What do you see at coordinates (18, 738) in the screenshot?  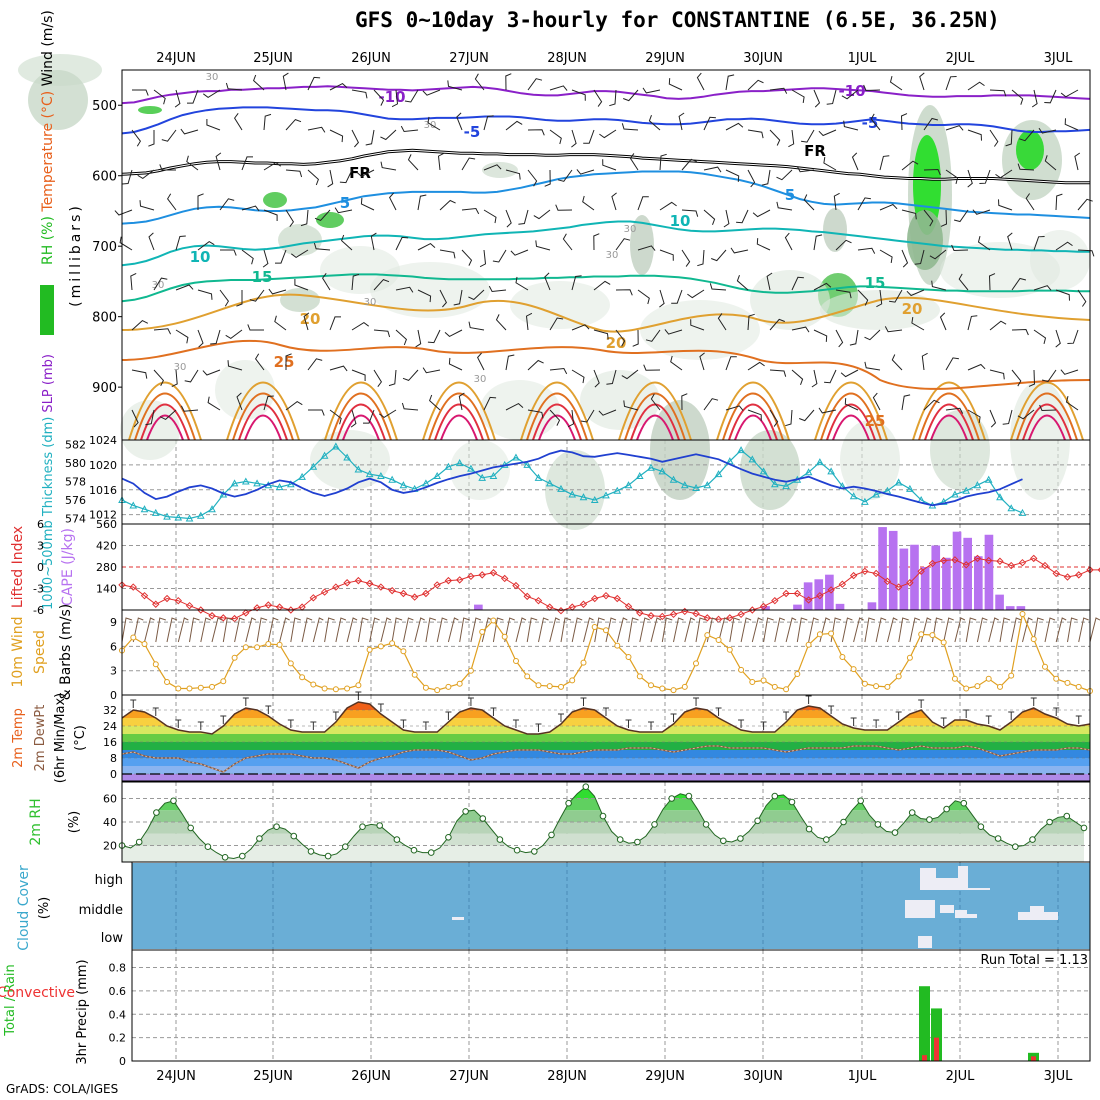 I see `temperature-ylabel: 2m Temp` at bounding box center [18, 738].